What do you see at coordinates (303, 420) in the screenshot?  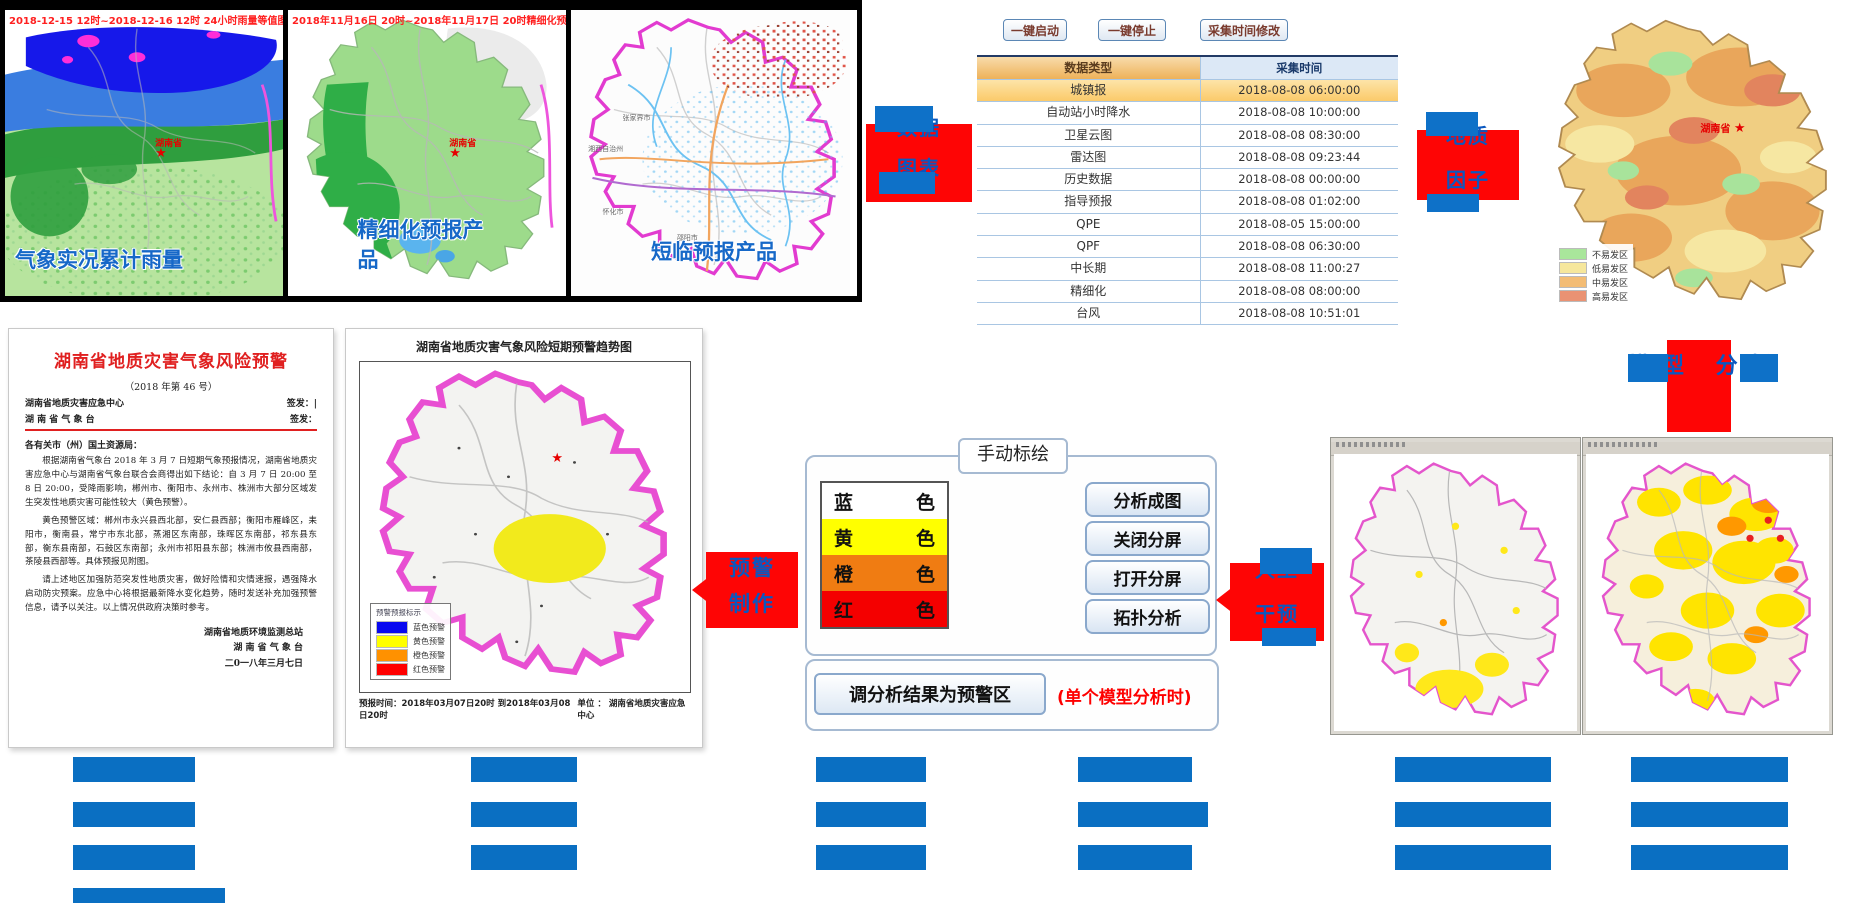 I see `sign-label: 签发：` at bounding box center [303, 420].